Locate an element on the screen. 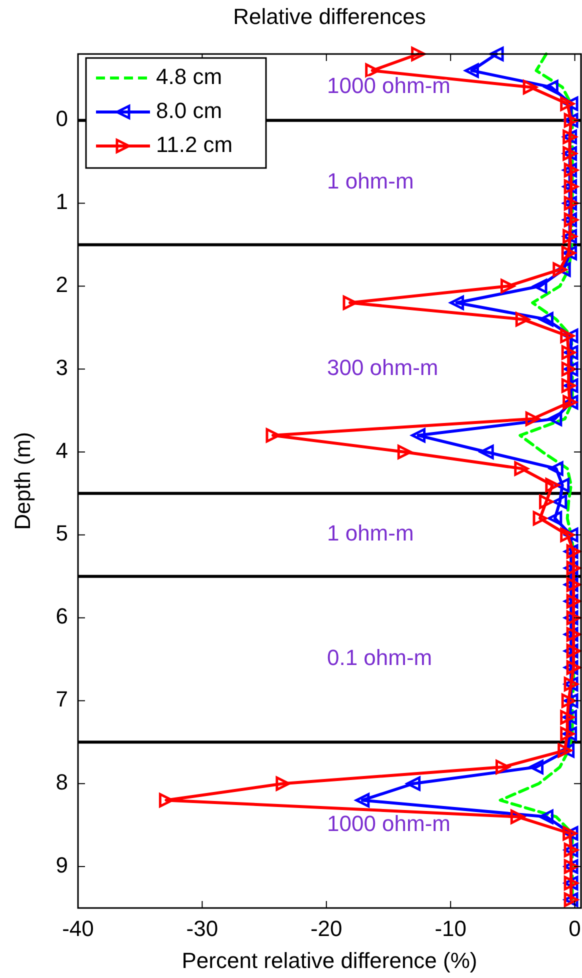 The width and height of the screenshot is (582, 978). y-tick-label: 2 is located at coordinates (62, 284).